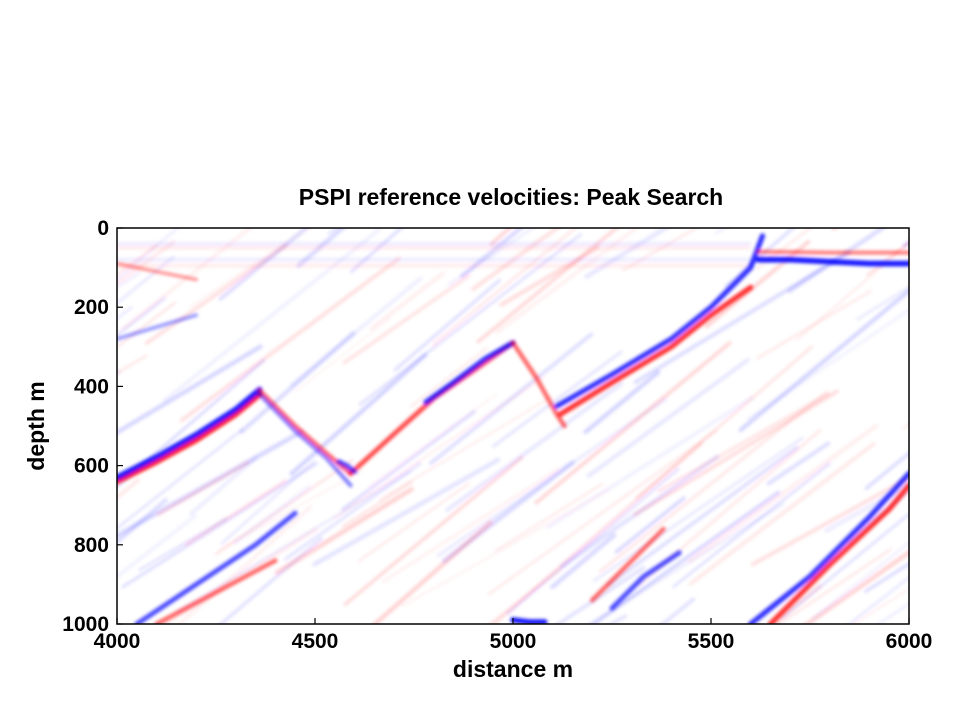  I want to click on x-tick-label: 5000, so click(513, 641).